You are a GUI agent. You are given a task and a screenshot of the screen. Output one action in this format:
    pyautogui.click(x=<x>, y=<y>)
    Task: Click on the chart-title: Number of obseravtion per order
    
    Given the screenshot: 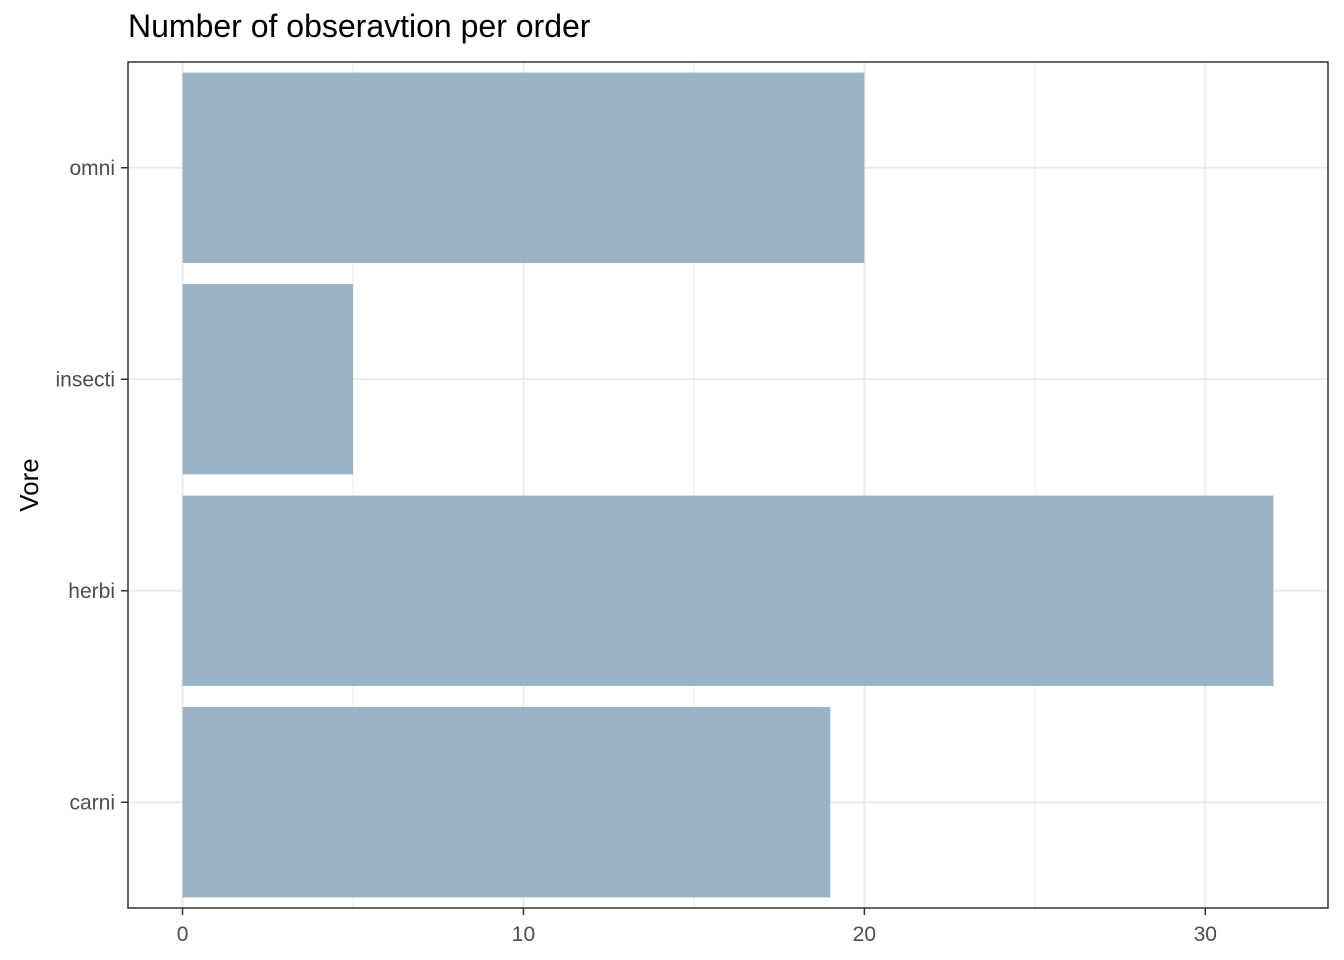 What is the action you would take?
    pyautogui.click(x=359, y=26)
    